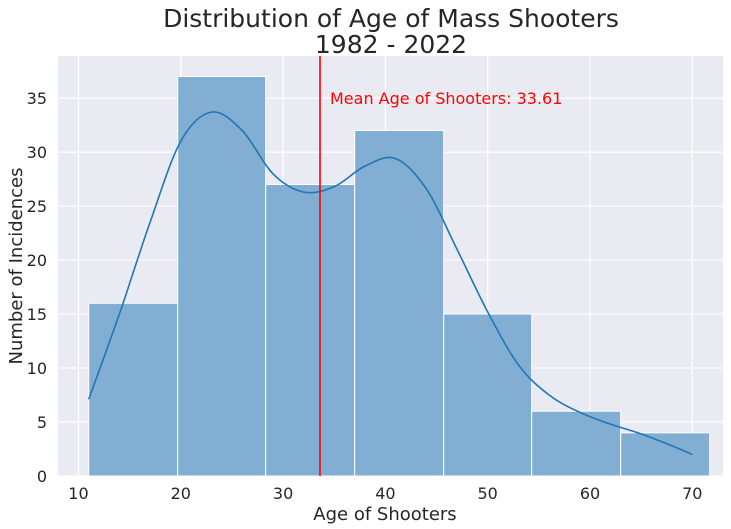 This screenshot has height=529, width=731. I want to click on y-tick-label: 10, so click(37, 368).